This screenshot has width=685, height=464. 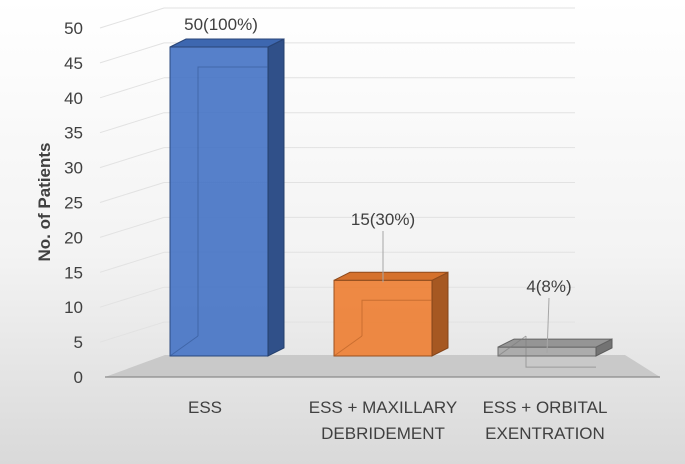 I want to click on y-tick-label: 5, so click(x=78, y=342).